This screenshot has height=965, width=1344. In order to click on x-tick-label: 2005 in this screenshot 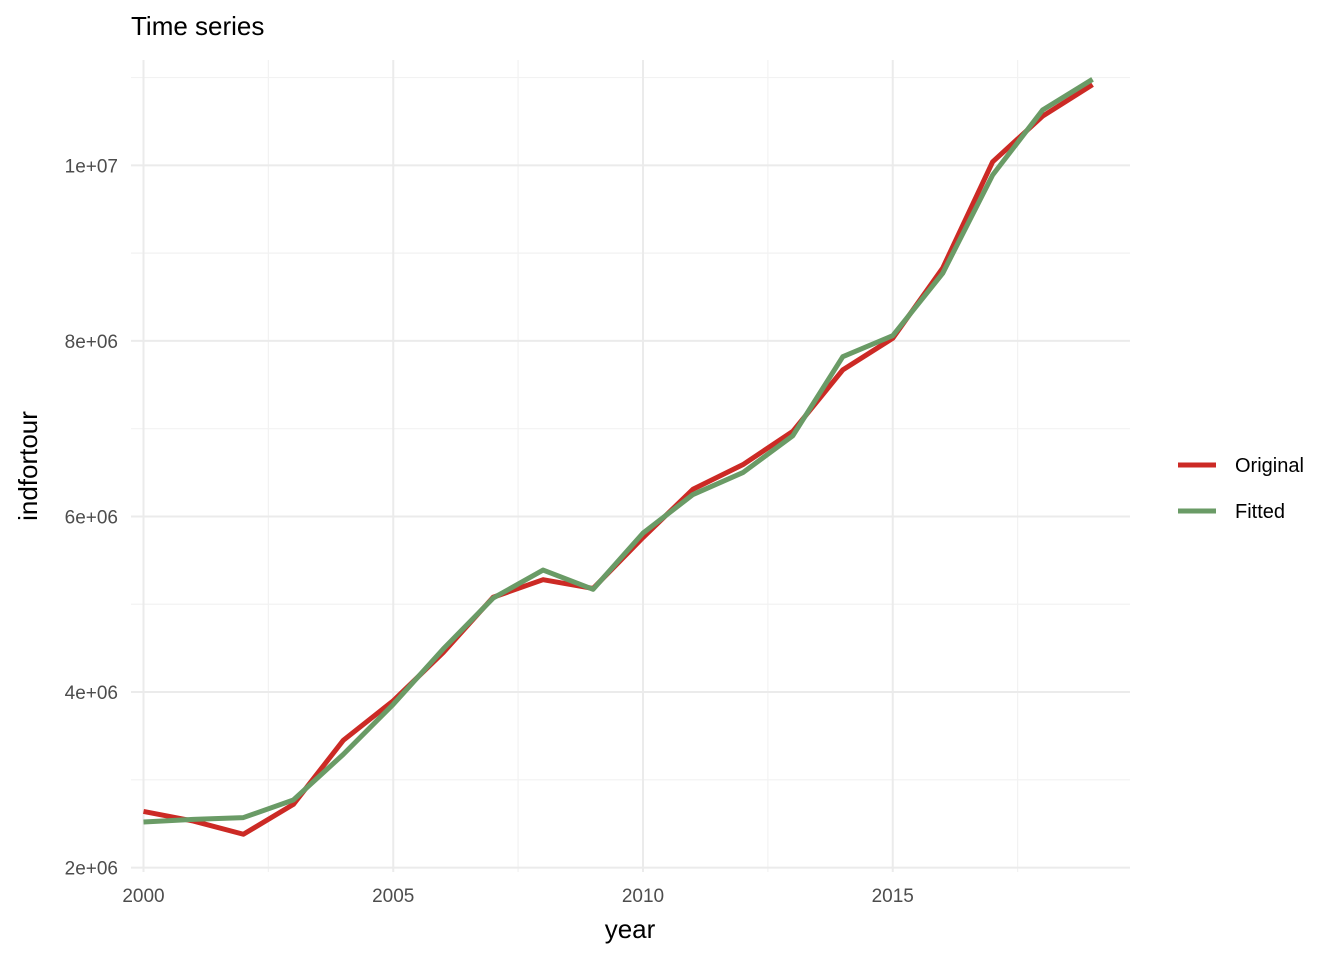, I will do `click(393, 896)`.